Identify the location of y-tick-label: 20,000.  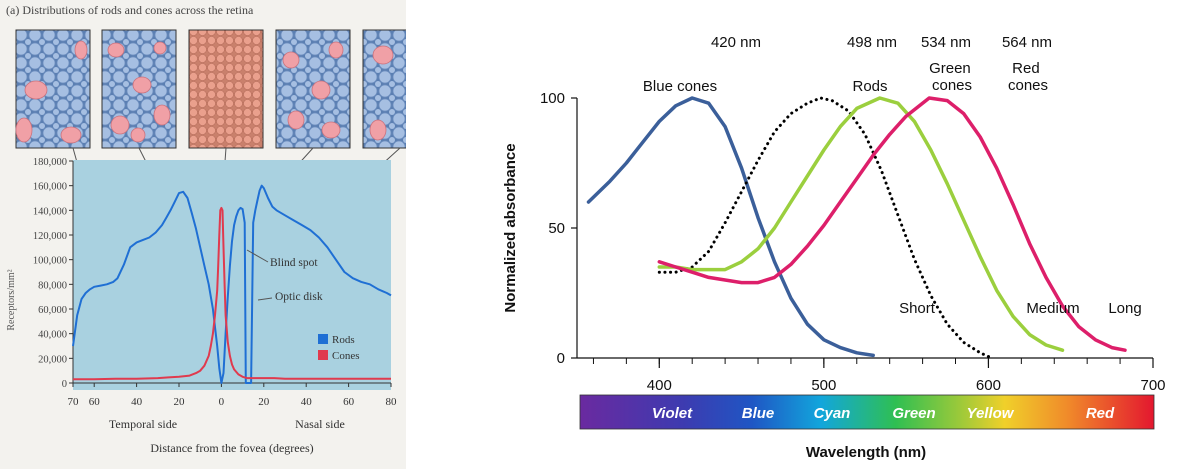
(52, 359).